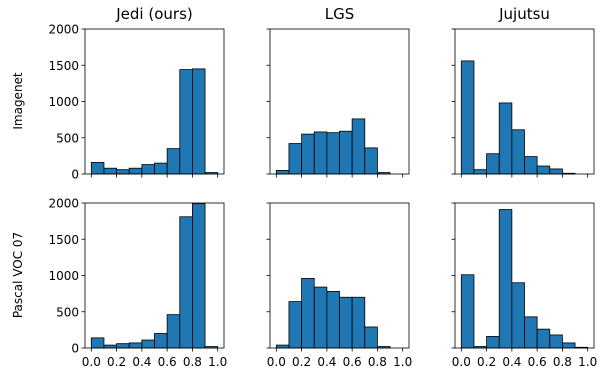  Describe the element at coordinates (18, 275) in the screenshot. I see `row-label-pascal-voc: Pascal VOC 07` at that location.